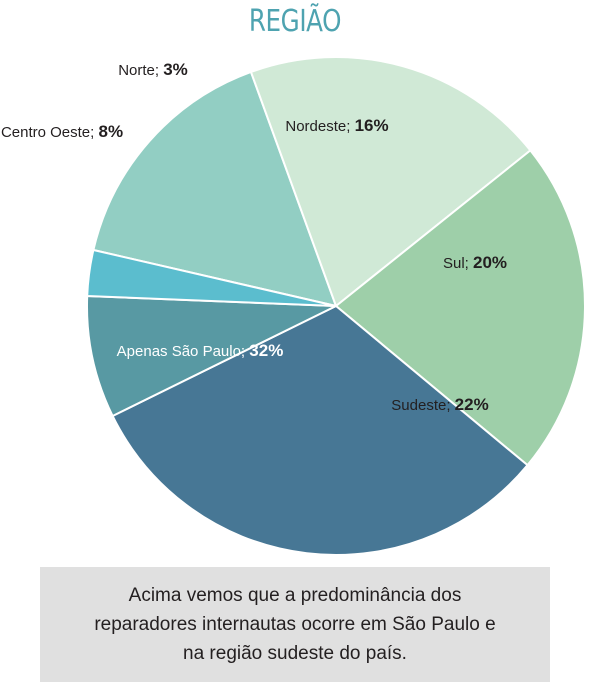  Describe the element at coordinates (110, 131) in the screenshot. I see `slice-value-label: 8%` at that location.